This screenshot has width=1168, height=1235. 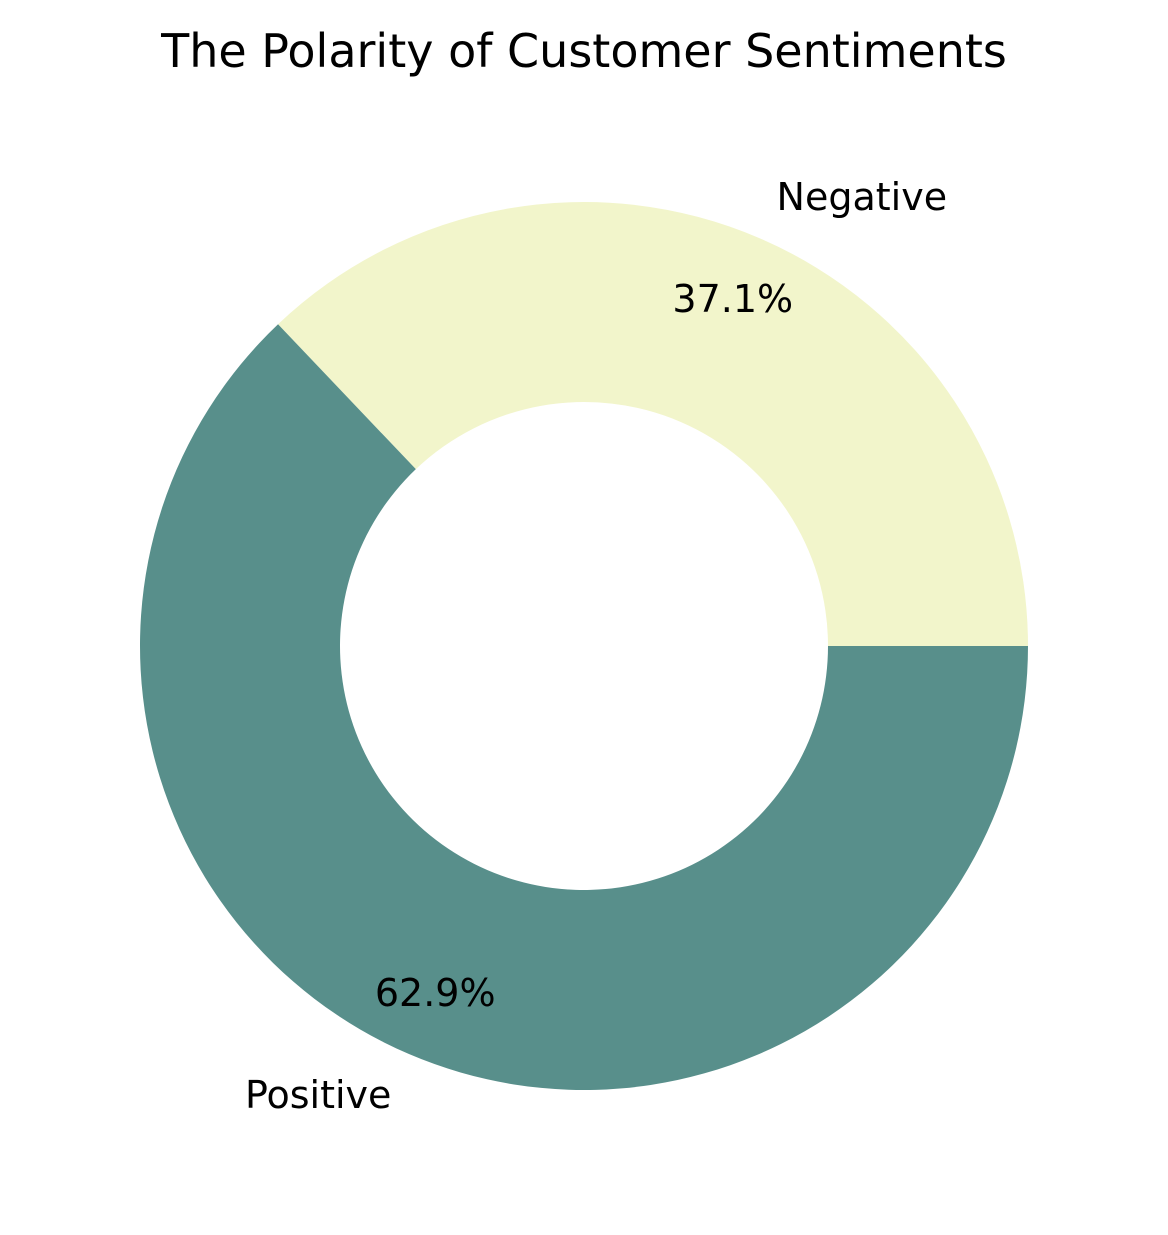 I want to click on slice-label-negative: Negative, so click(x=862, y=197).